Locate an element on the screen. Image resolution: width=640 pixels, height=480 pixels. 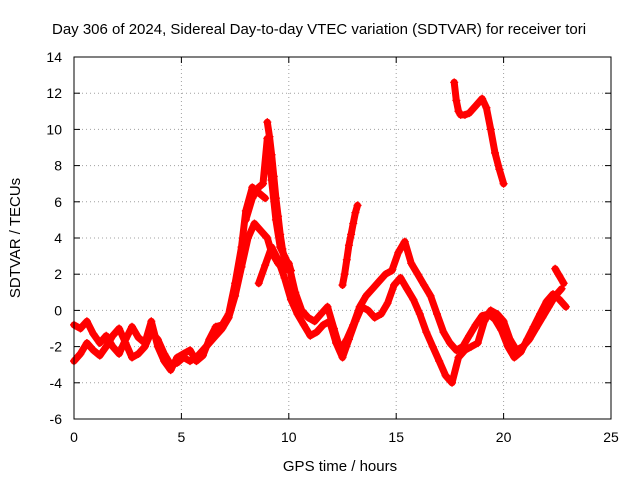
y-tick-label: 0 is located at coordinates (58, 310).